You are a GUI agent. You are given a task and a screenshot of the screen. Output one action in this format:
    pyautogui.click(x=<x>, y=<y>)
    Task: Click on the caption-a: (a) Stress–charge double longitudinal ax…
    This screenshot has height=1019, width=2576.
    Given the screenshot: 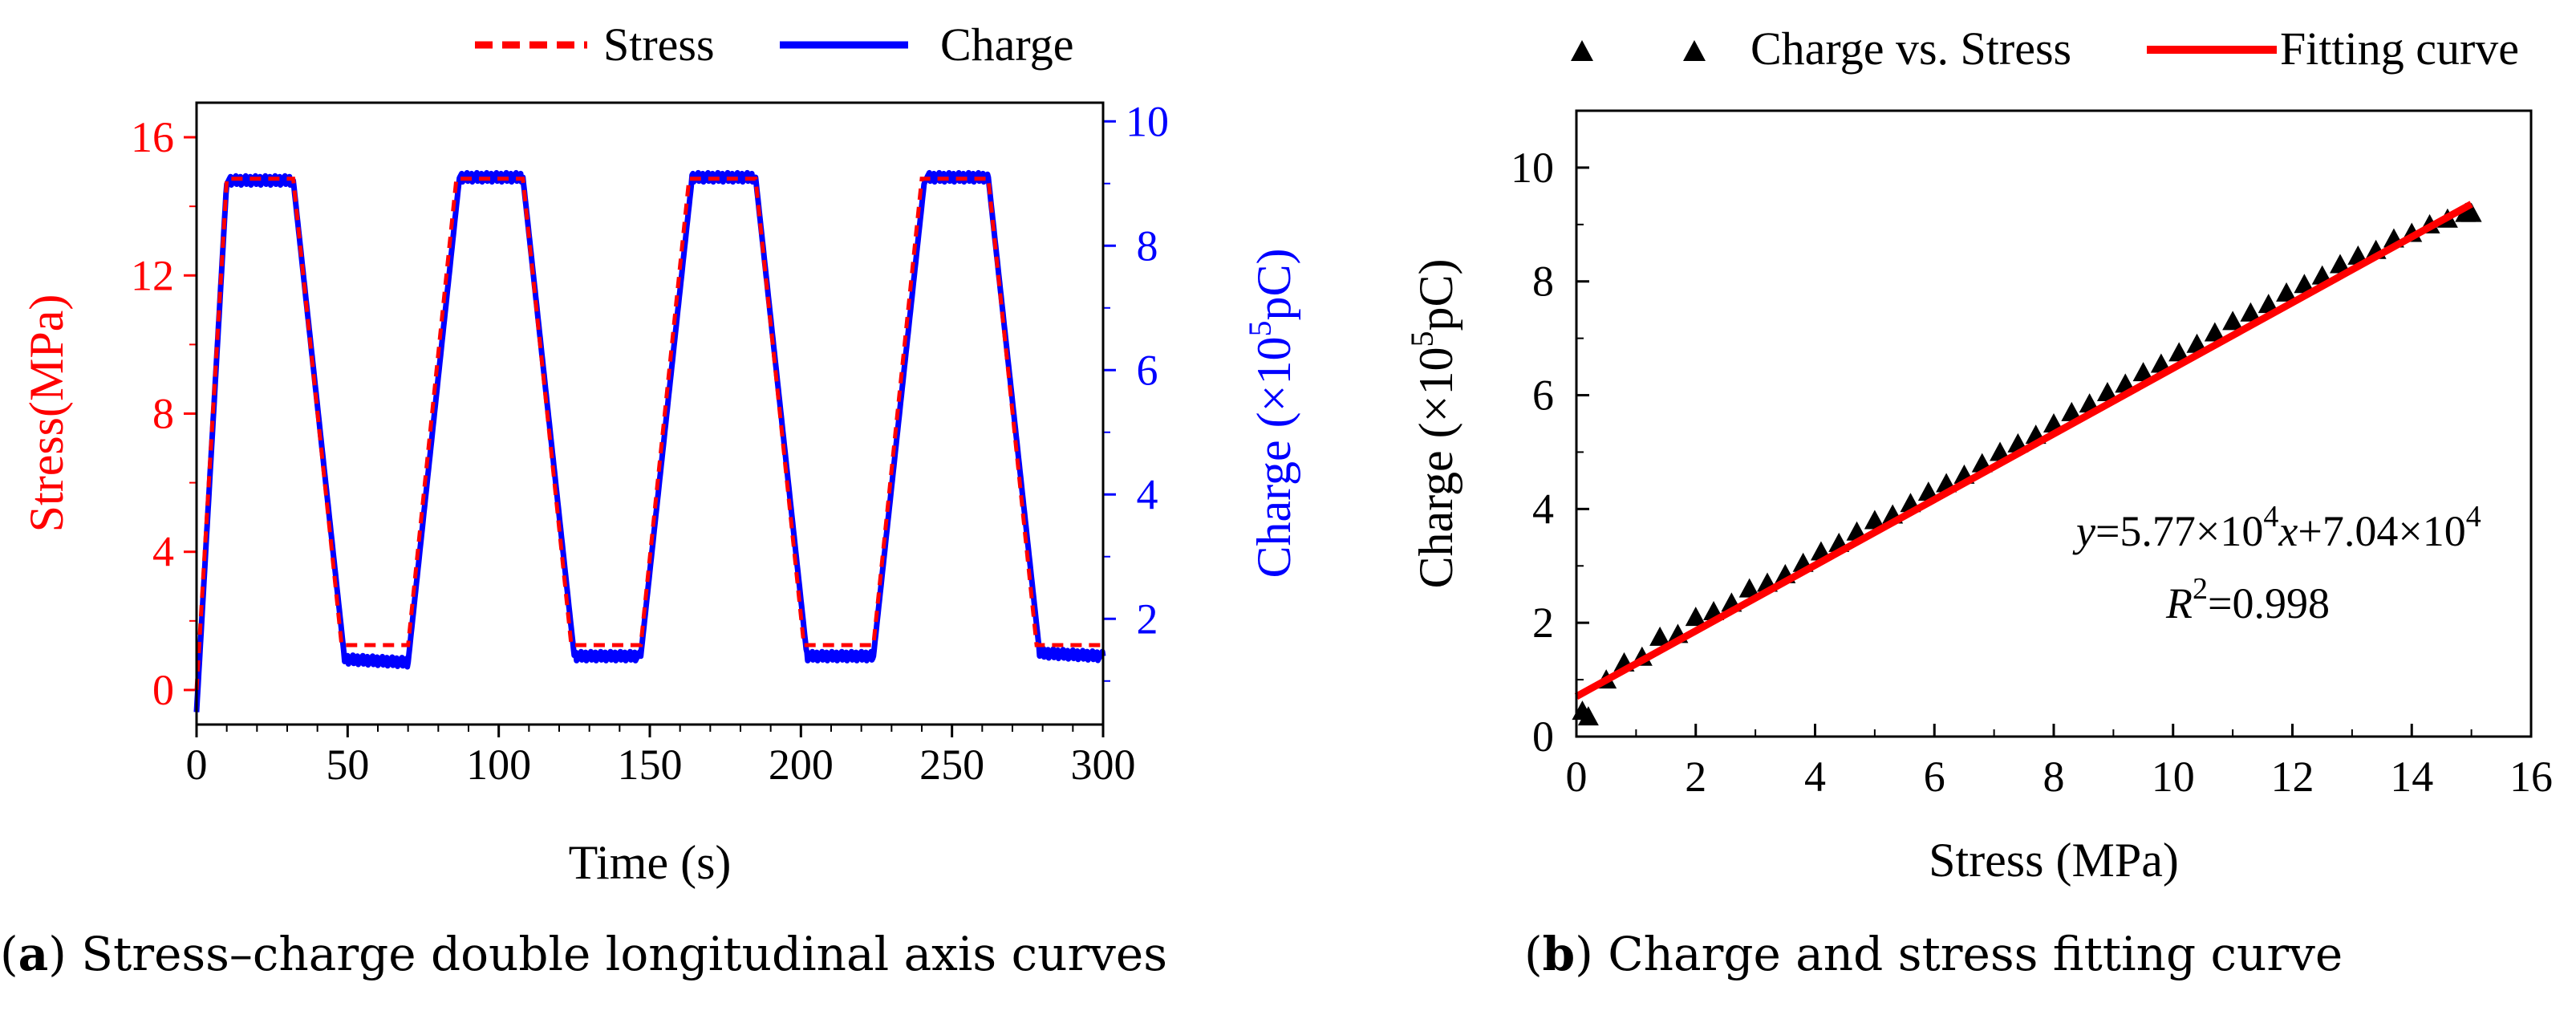 What is the action you would take?
    pyautogui.click(x=584, y=954)
    